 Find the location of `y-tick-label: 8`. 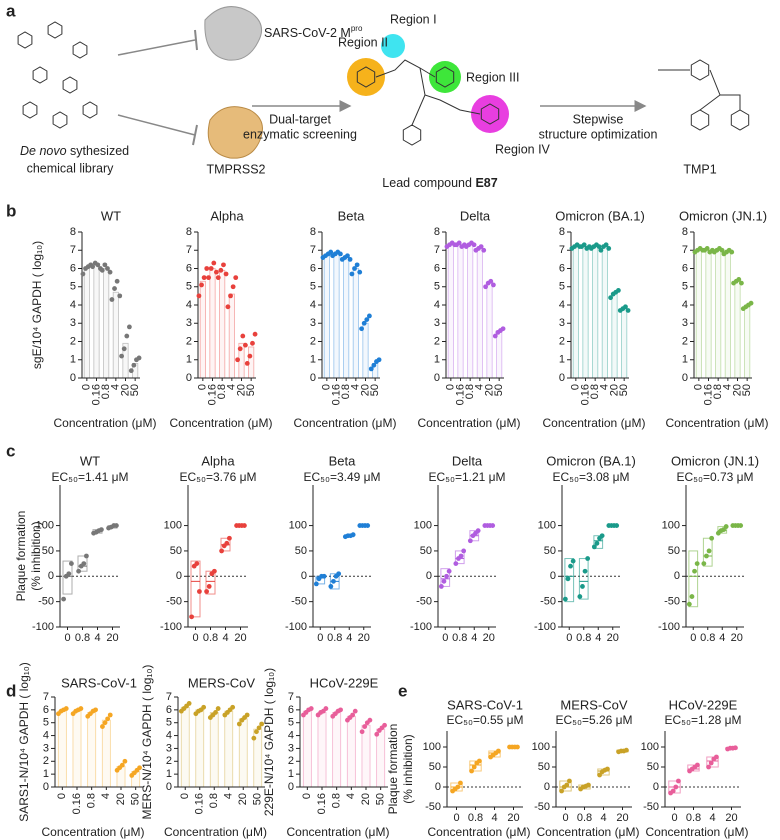

y-tick-label: 8 is located at coordinates (562, 232).